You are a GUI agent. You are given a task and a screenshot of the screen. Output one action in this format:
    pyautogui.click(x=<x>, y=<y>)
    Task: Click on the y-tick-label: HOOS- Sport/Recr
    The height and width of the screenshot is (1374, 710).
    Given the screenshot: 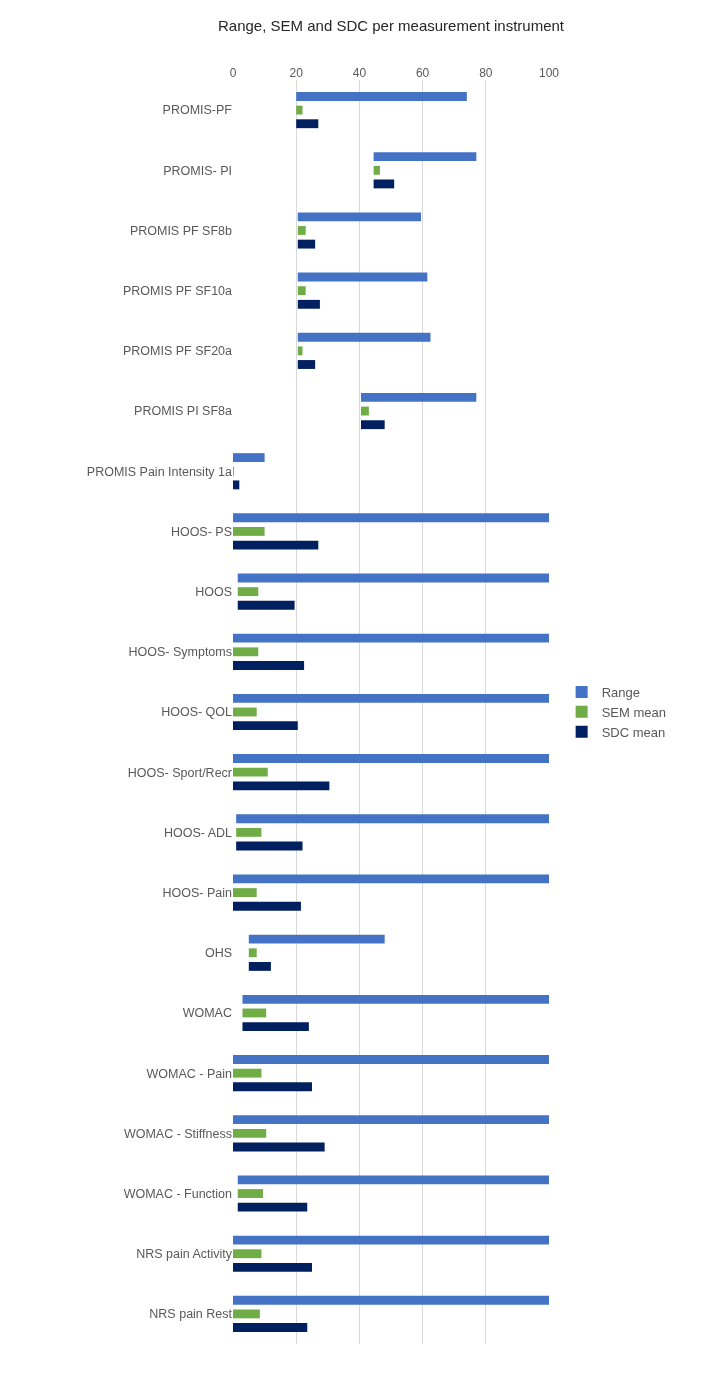 What is the action you would take?
    pyautogui.click(x=179, y=772)
    